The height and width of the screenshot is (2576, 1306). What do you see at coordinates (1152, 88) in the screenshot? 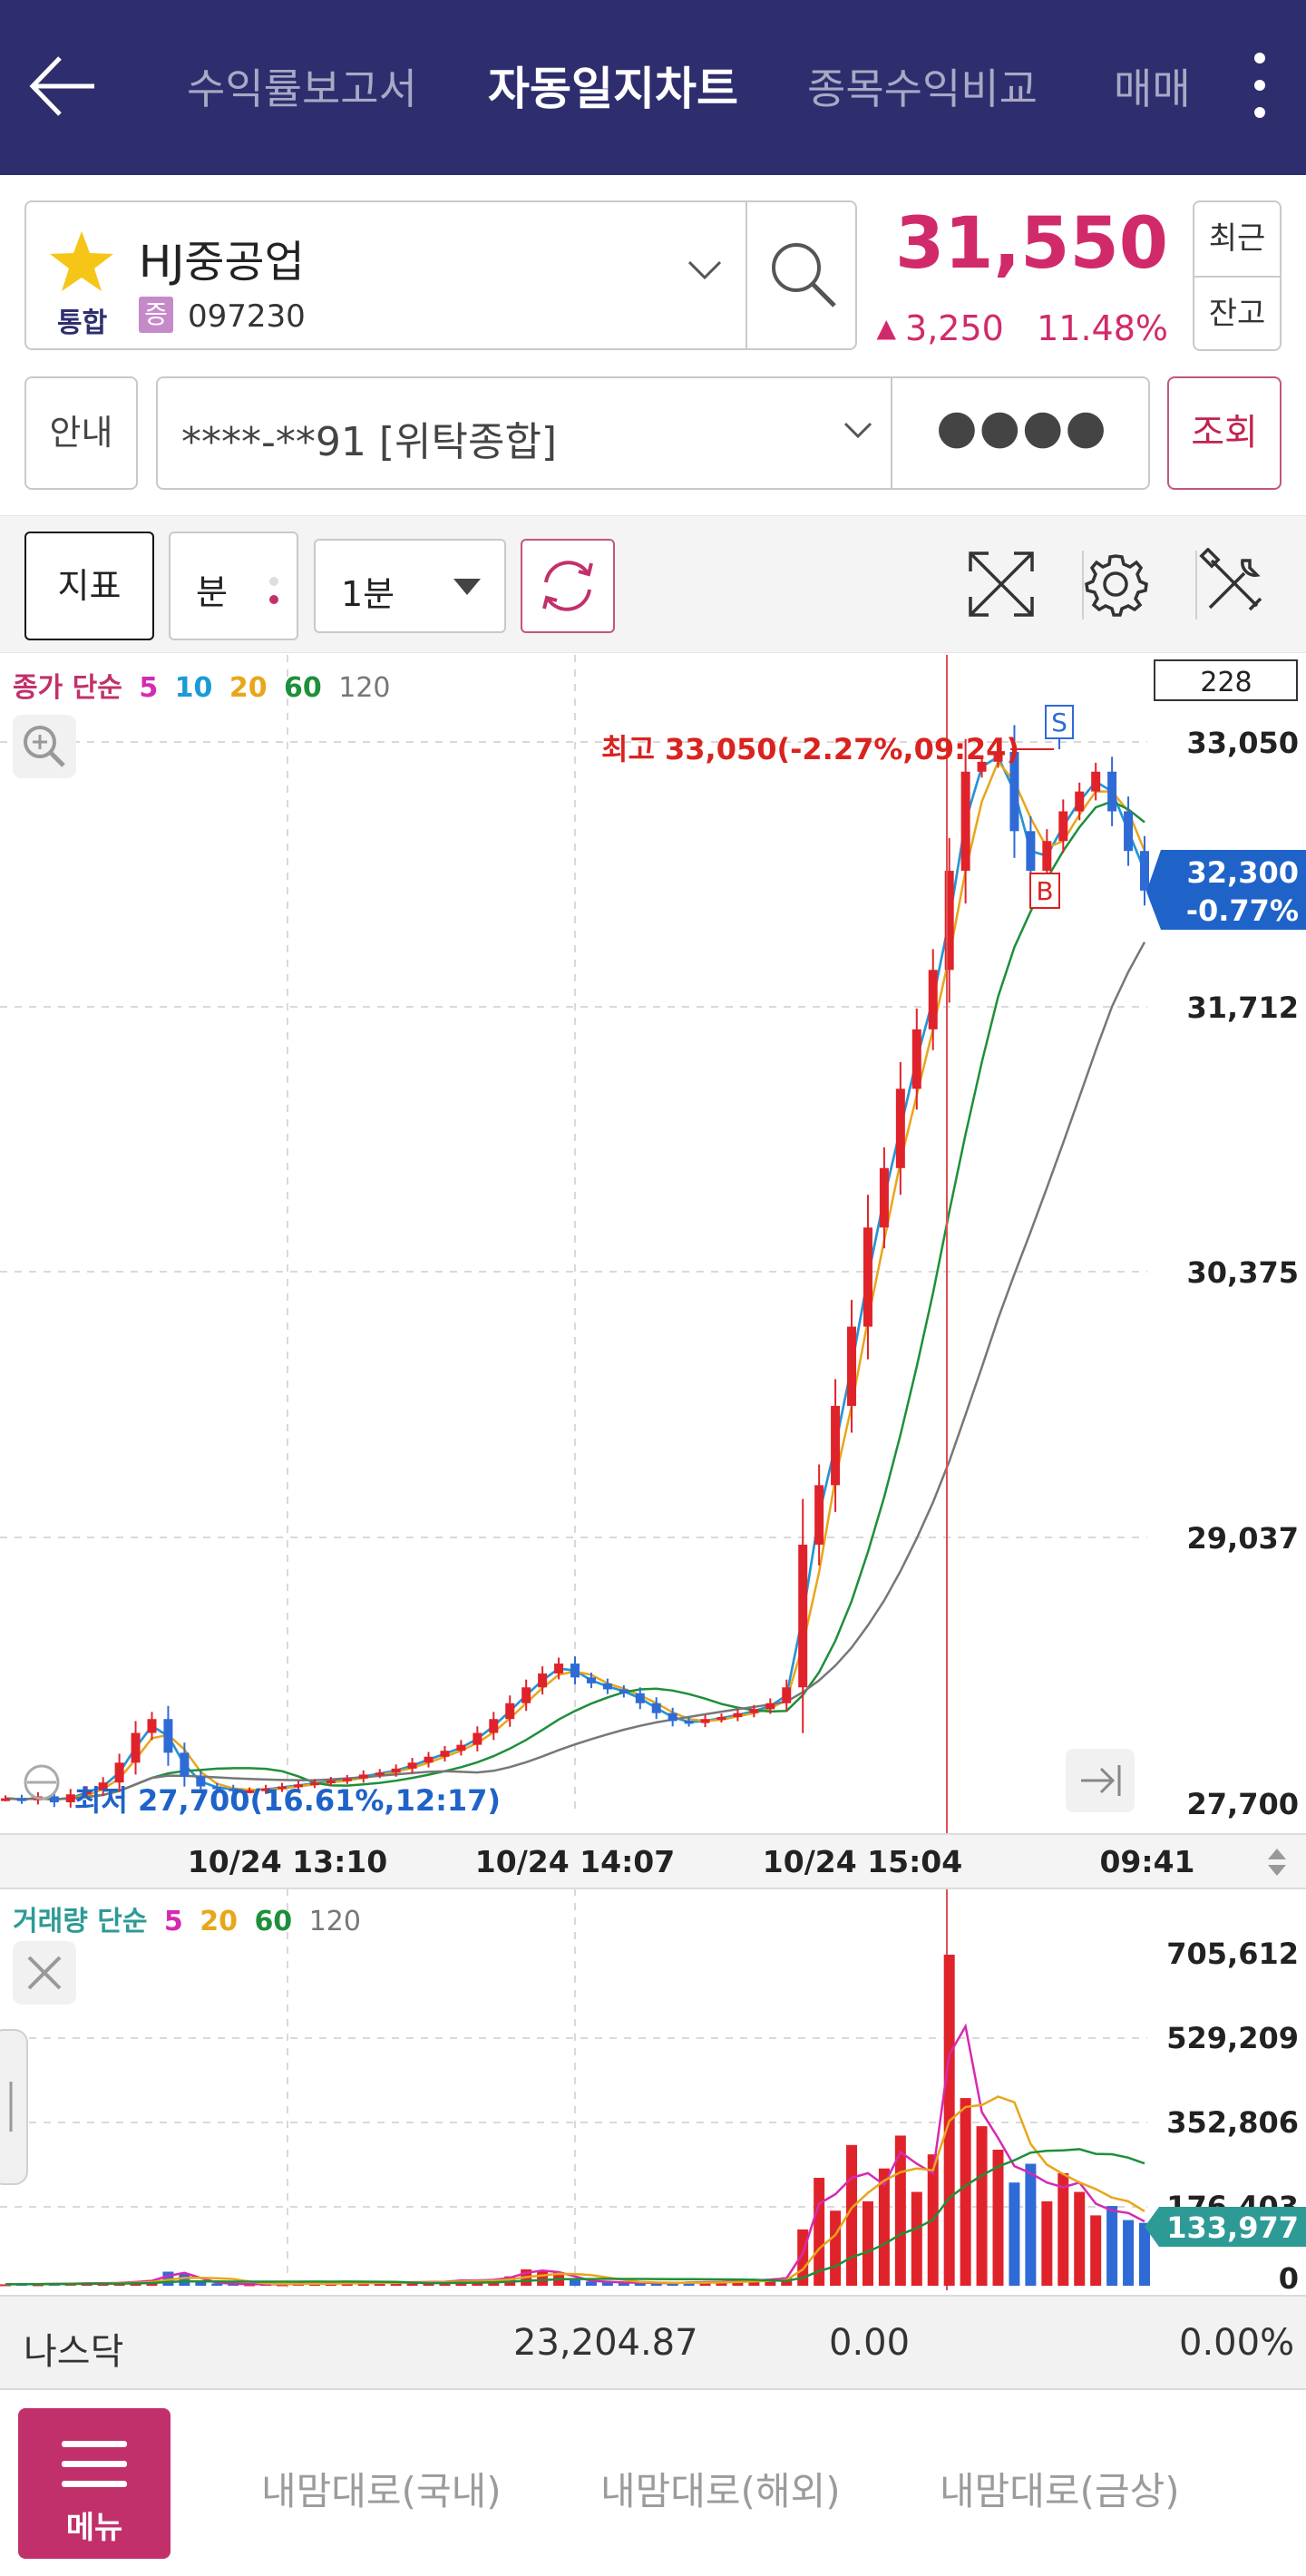
I see `tab-trade: 매매` at bounding box center [1152, 88].